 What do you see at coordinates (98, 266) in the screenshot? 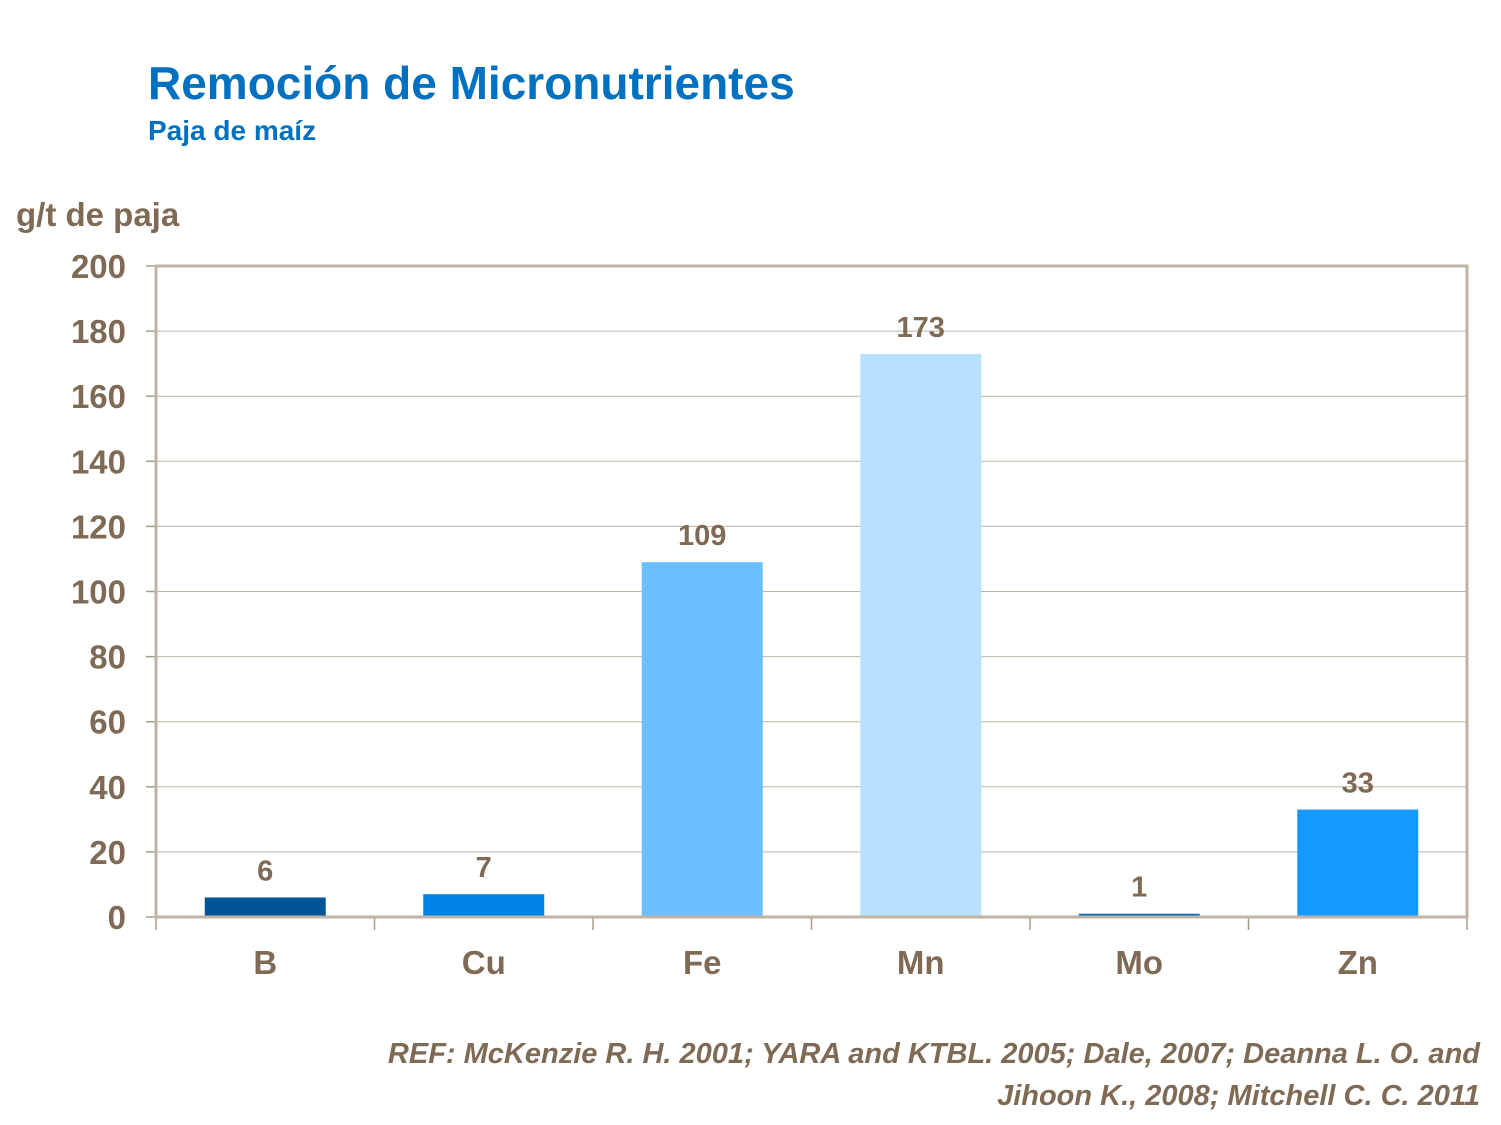
I see `y-tick-label: 200` at bounding box center [98, 266].